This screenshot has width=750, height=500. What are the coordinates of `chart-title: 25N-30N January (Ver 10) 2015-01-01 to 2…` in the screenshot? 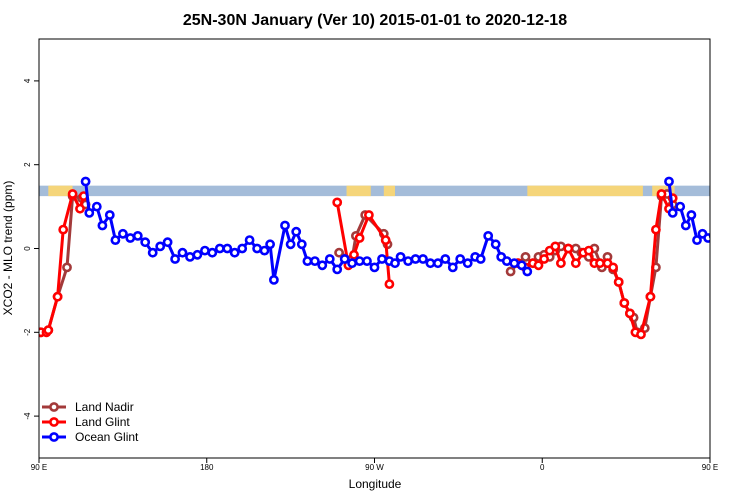 It's located at (375, 20).